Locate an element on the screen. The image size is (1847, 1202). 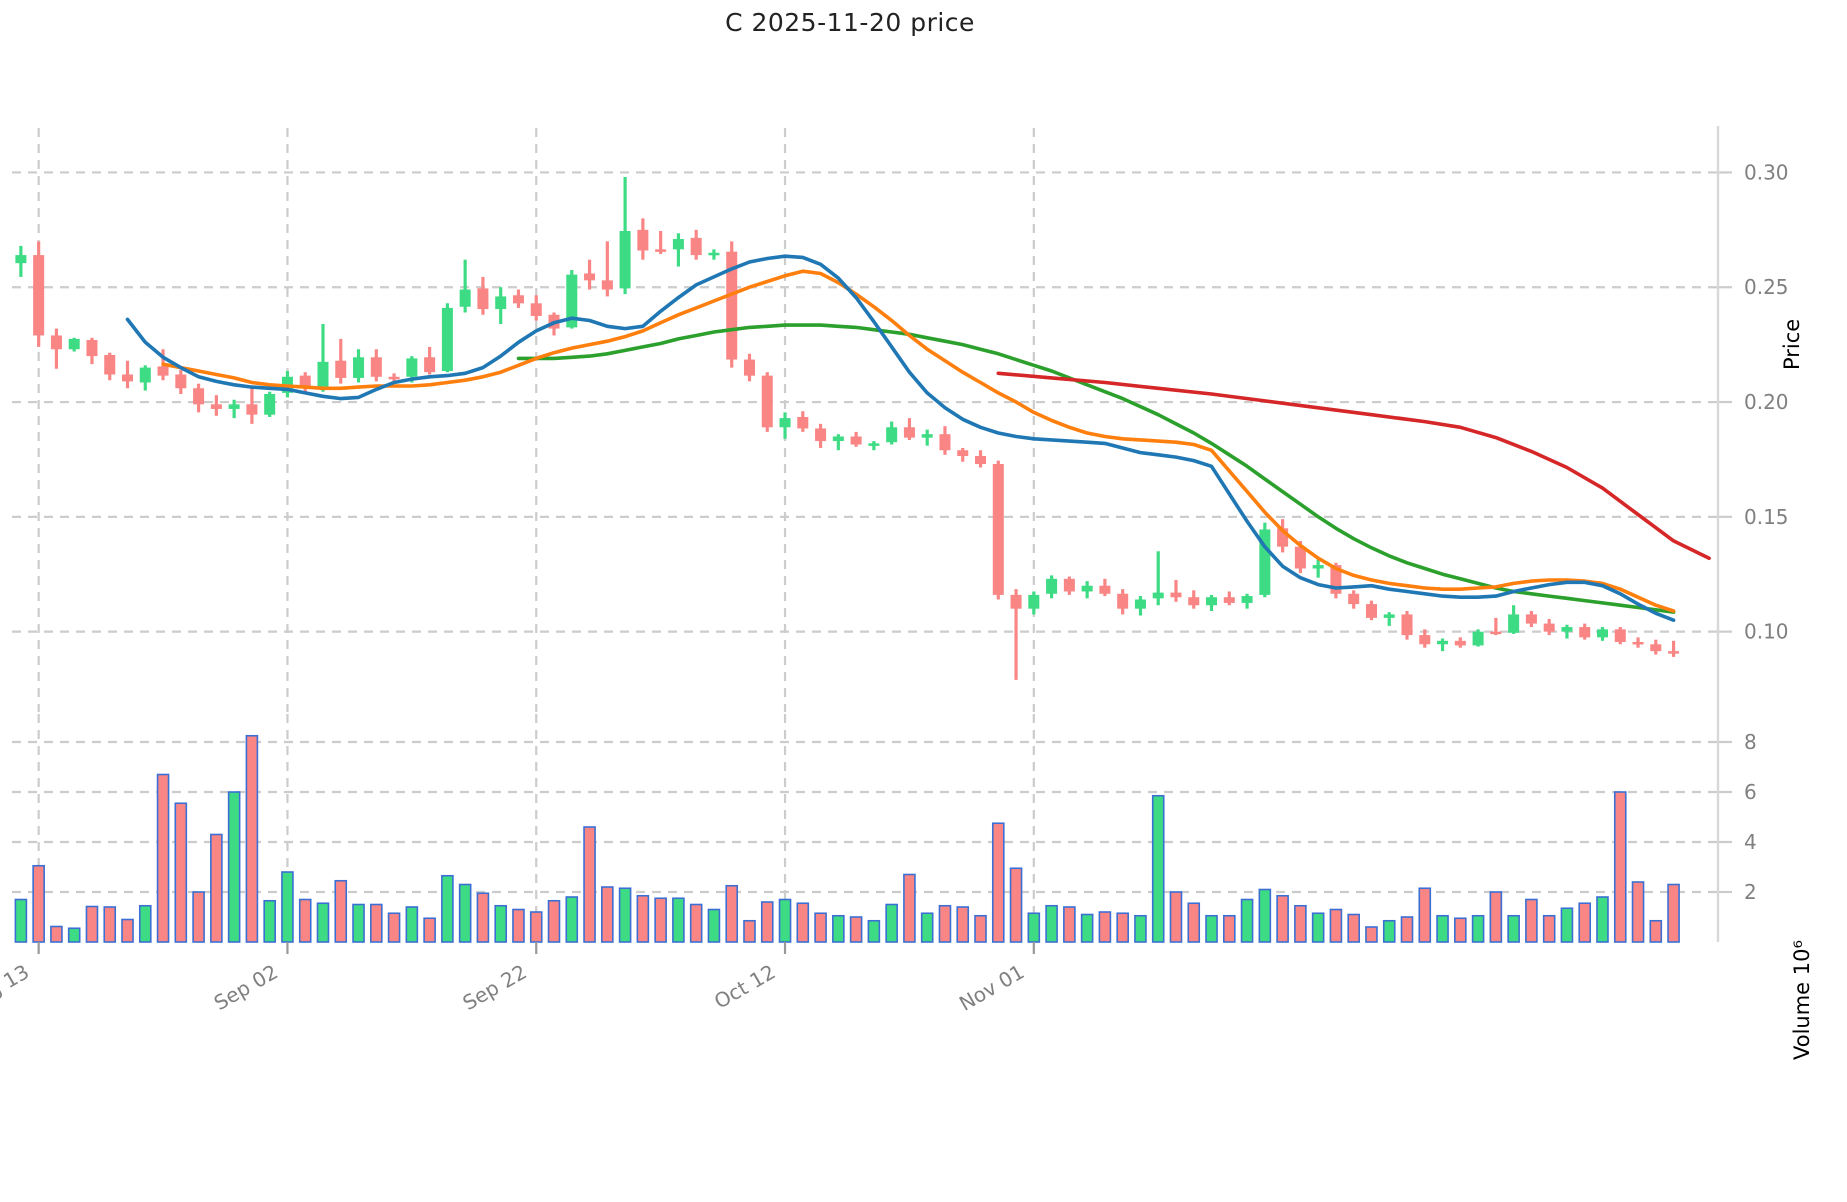
price-tick-label: 0.20 is located at coordinates (1766, 402).